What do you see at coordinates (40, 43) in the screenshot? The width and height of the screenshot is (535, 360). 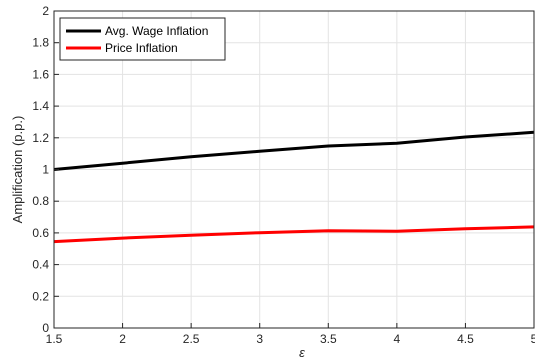 I see `y-tick-label: 1.8` at bounding box center [40, 43].